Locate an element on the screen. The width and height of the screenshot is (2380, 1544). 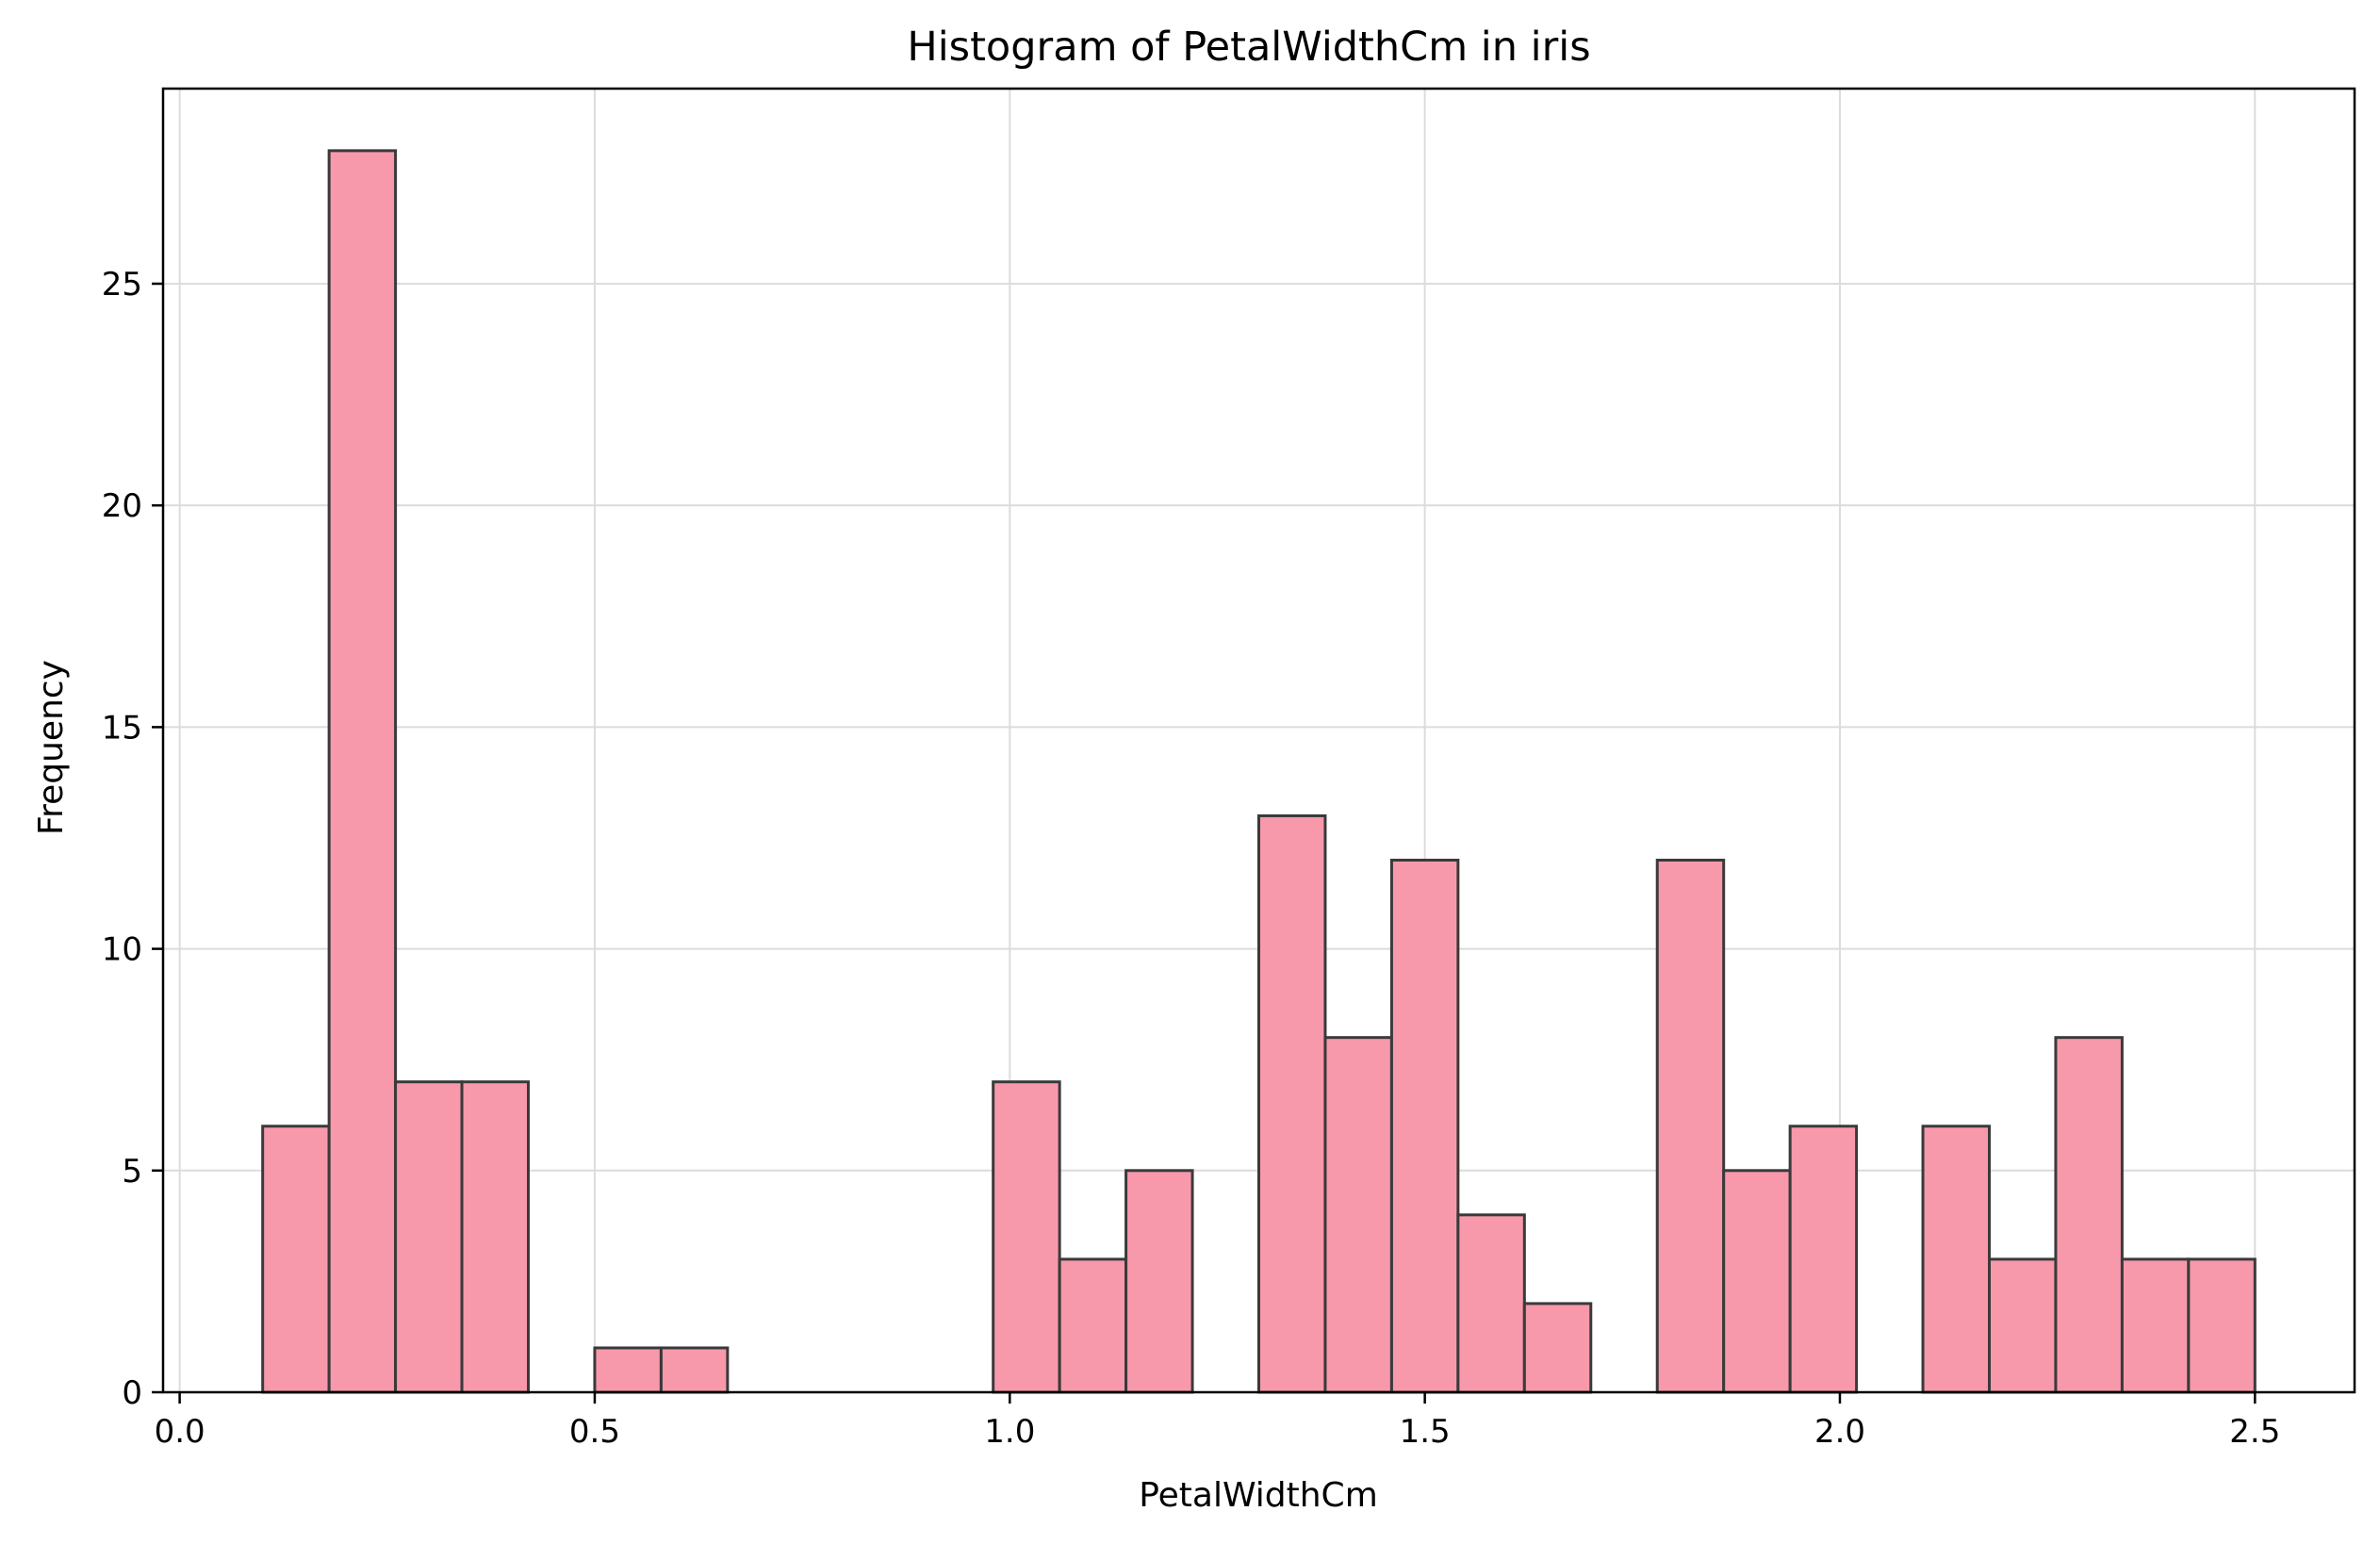
y-tick-label: 5 is located at coordinates (132, 1172).